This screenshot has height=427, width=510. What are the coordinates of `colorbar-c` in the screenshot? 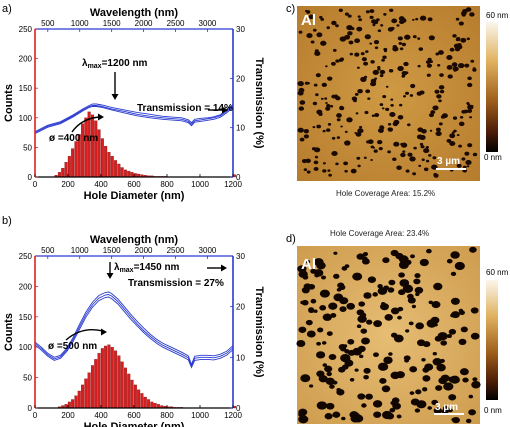 It's located at (492, 87).